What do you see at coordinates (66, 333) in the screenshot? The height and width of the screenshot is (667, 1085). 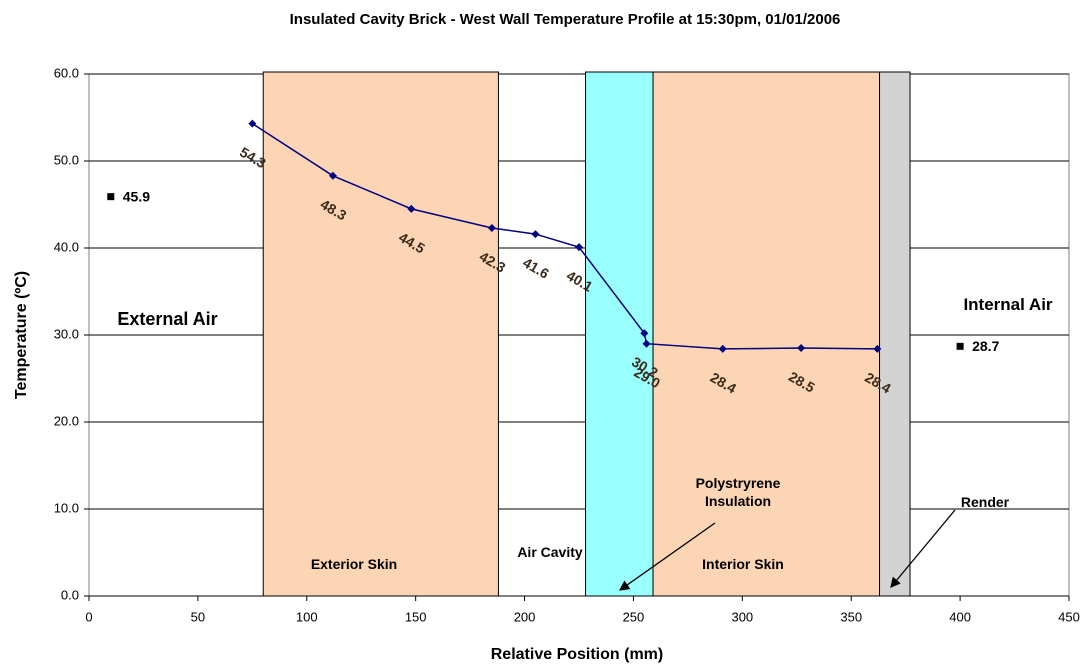 I see `y-tick-label: 30.0` at bounding box center [66, 333].